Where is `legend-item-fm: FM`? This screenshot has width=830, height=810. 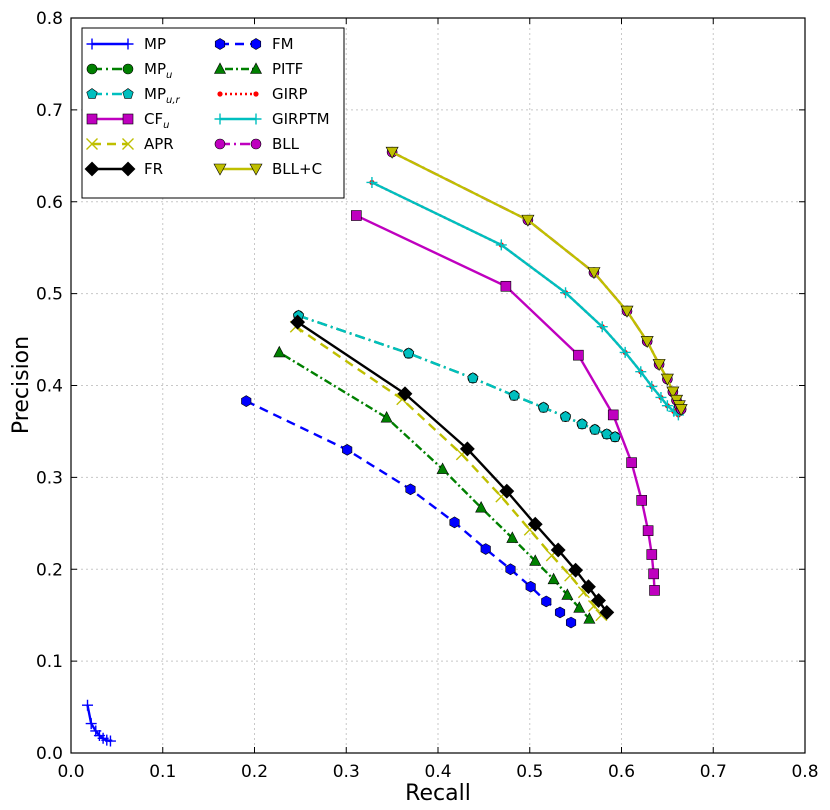 legend-item-fm: FM is located at coordinates (254, 44).